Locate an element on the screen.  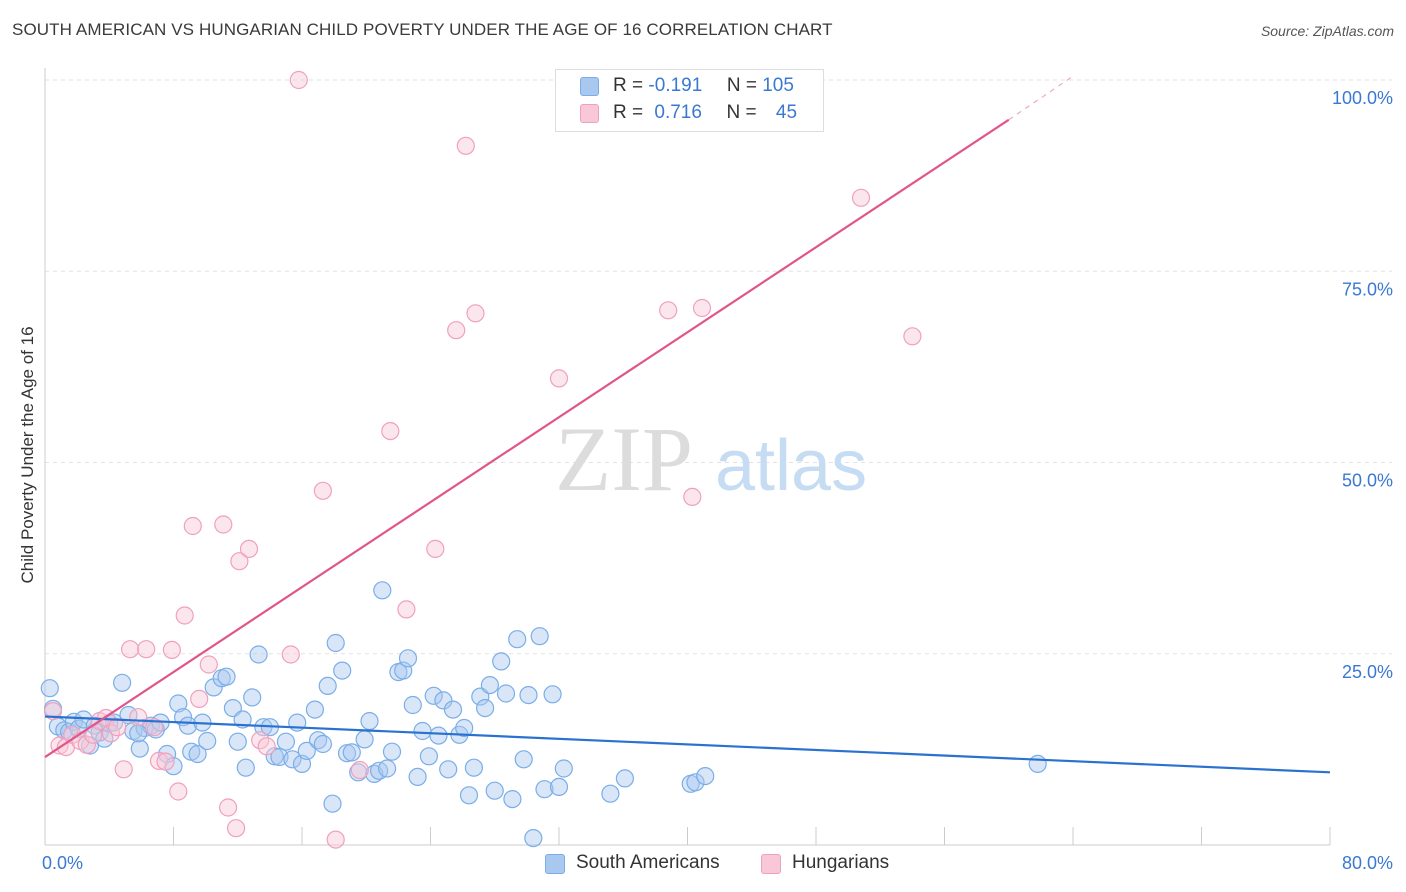
y-tick-labels: 25.0% 50.0% 75.0% 100.0% is located at coordinates (1362, 385).